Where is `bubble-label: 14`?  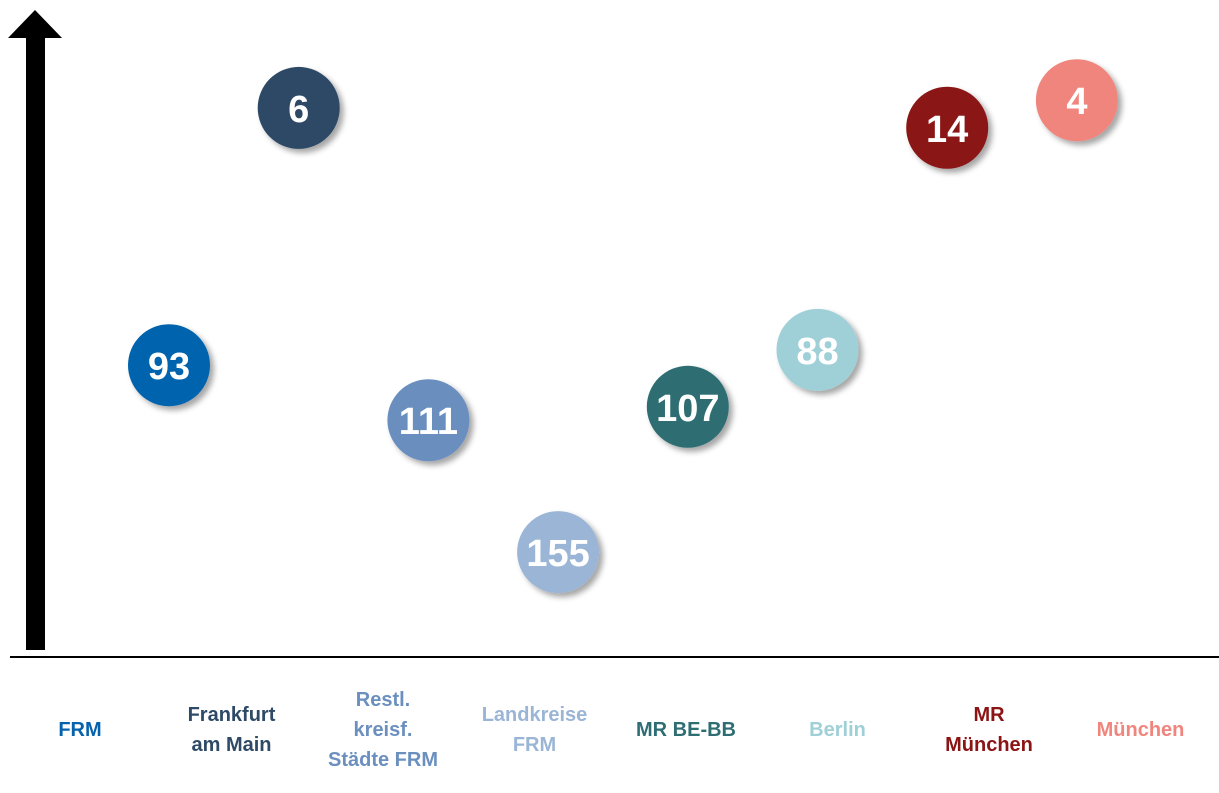 bubble-label: 14 is located at coordinates (947, 130).